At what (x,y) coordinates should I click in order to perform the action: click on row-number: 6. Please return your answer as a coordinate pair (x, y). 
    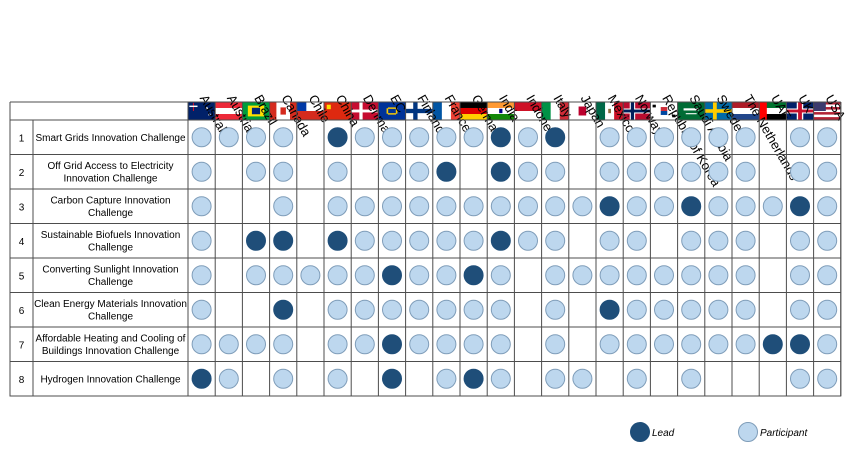
    Looking at the image, I should click on (22, 311).